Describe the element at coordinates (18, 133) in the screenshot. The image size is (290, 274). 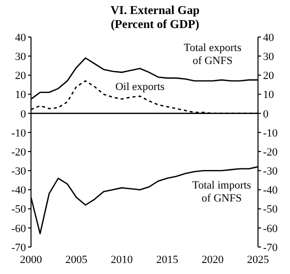
I see `y-tick-label: -10` at that location.